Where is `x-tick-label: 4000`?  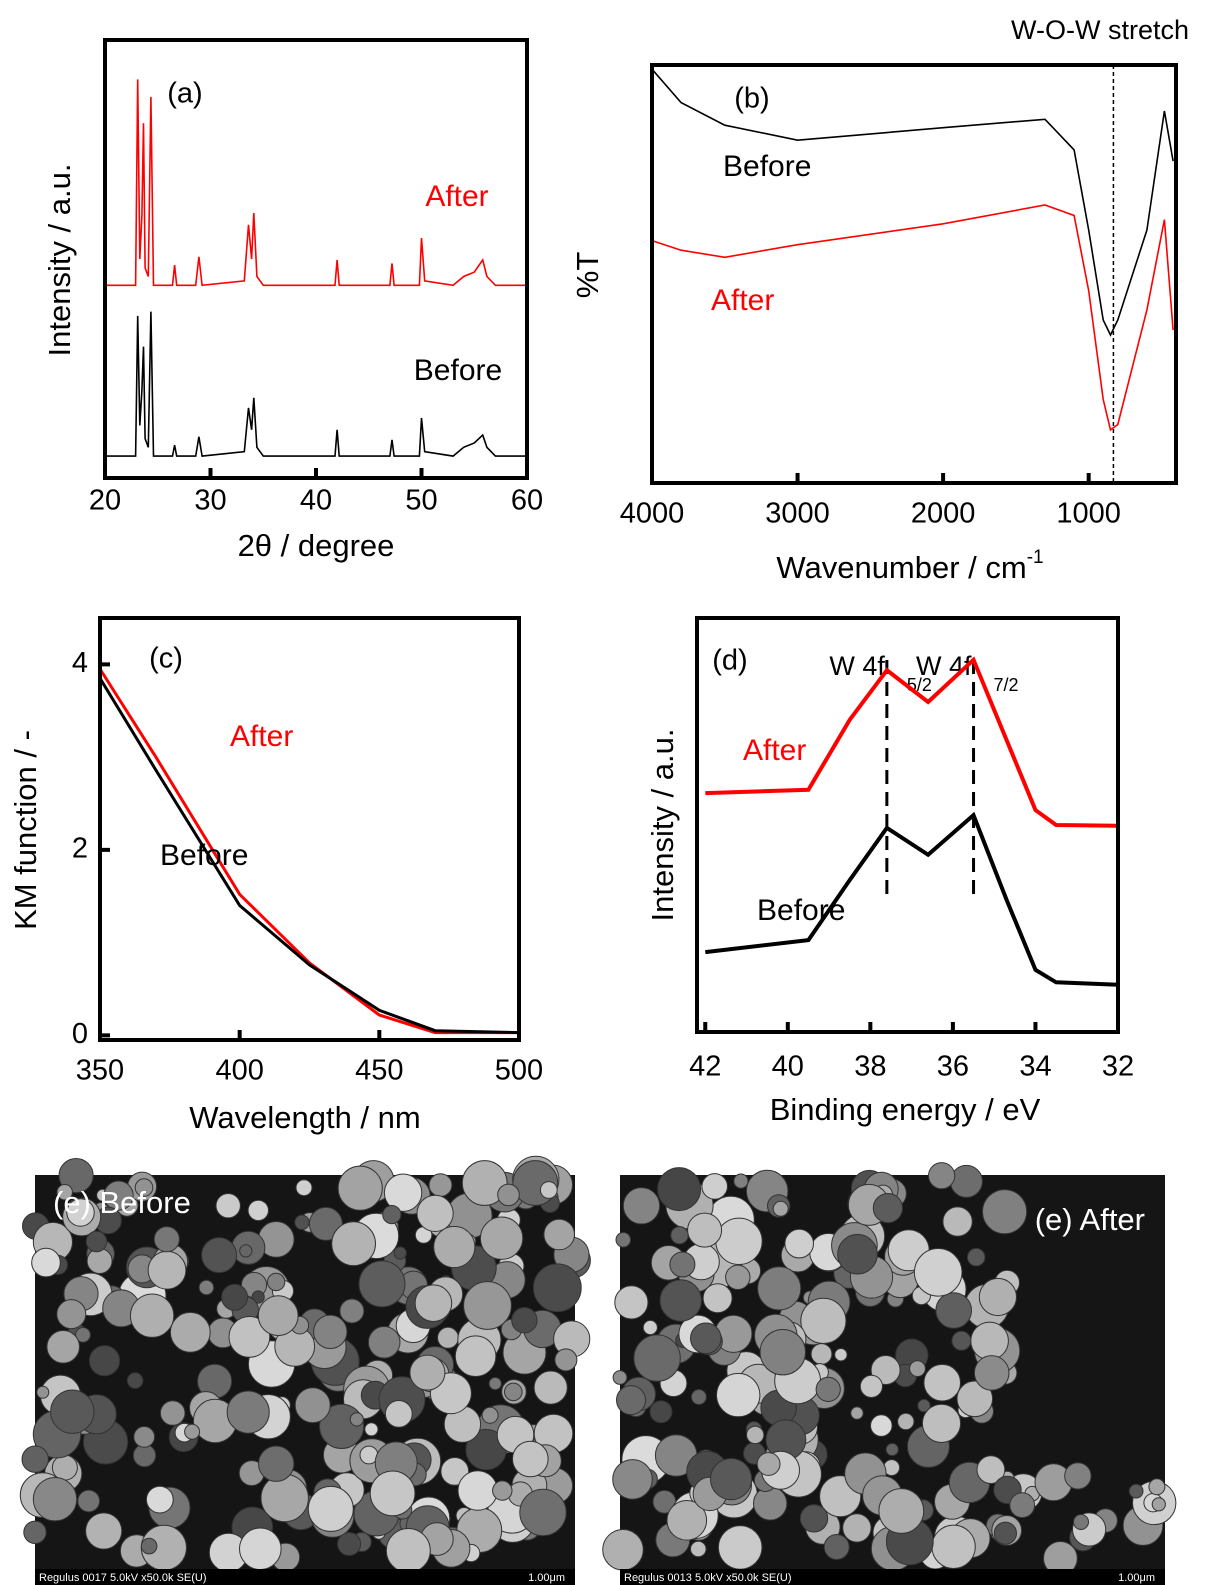
x-tick-label: 4000 is located at coordinates (652, 514).